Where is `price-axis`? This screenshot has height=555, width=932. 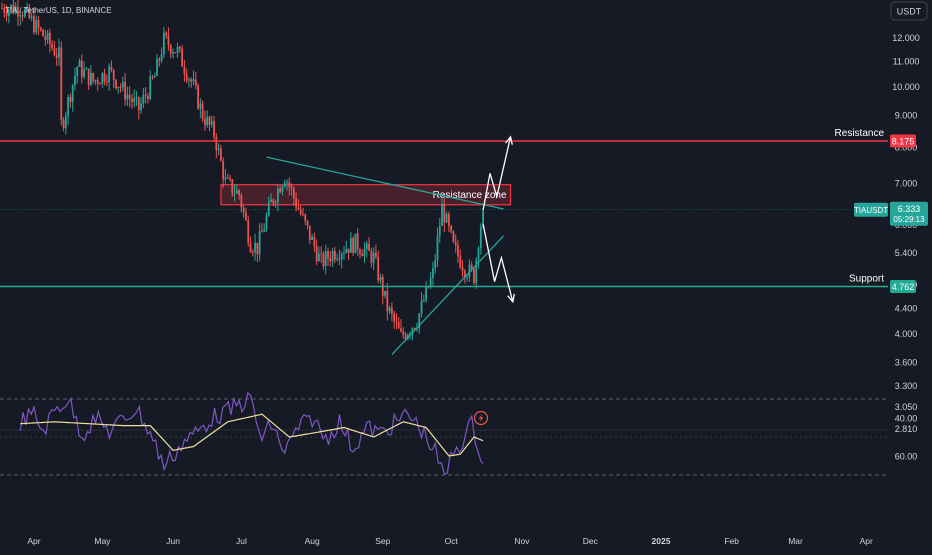
price-axis is located at coordinates (910, 275).